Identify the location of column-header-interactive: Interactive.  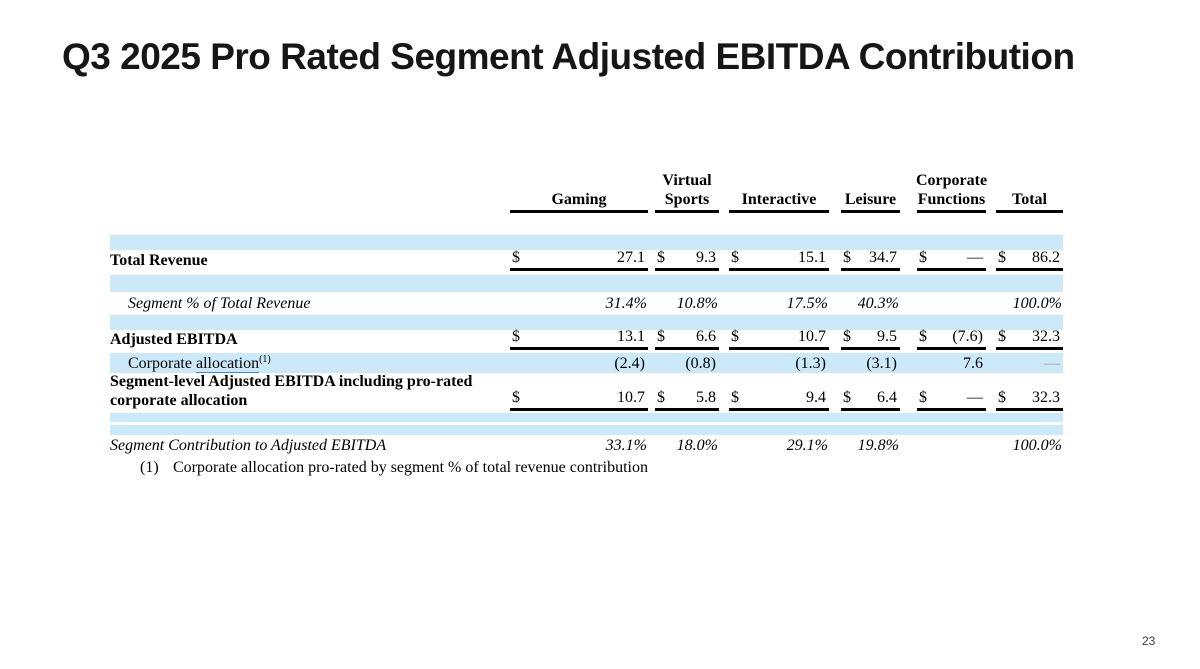
(779, 192).